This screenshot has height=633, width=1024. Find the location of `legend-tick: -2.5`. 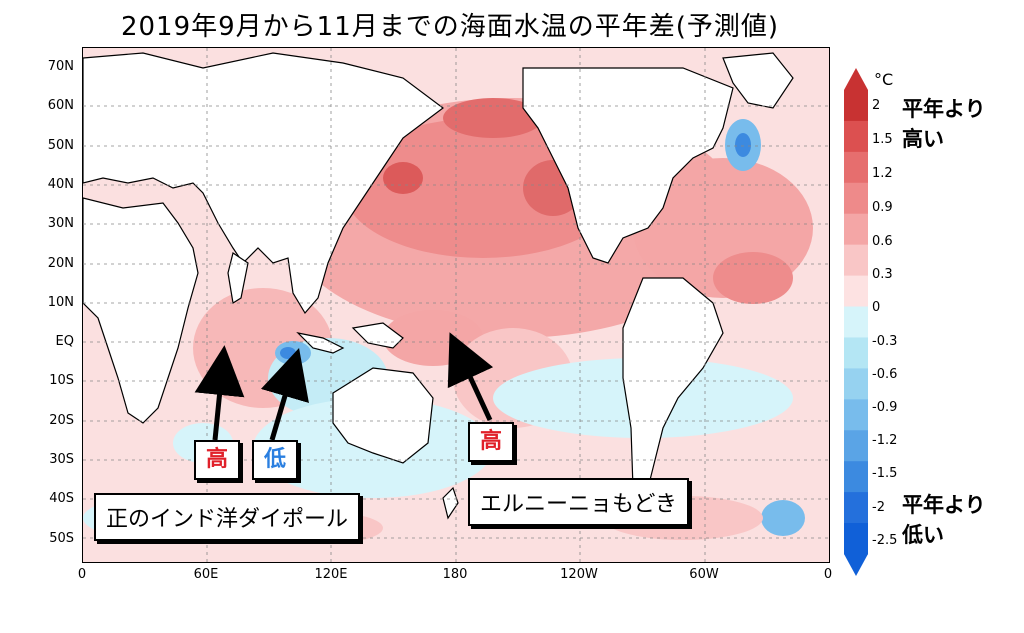

legend-tick: -2.5 is located at coordinates (885, 540).